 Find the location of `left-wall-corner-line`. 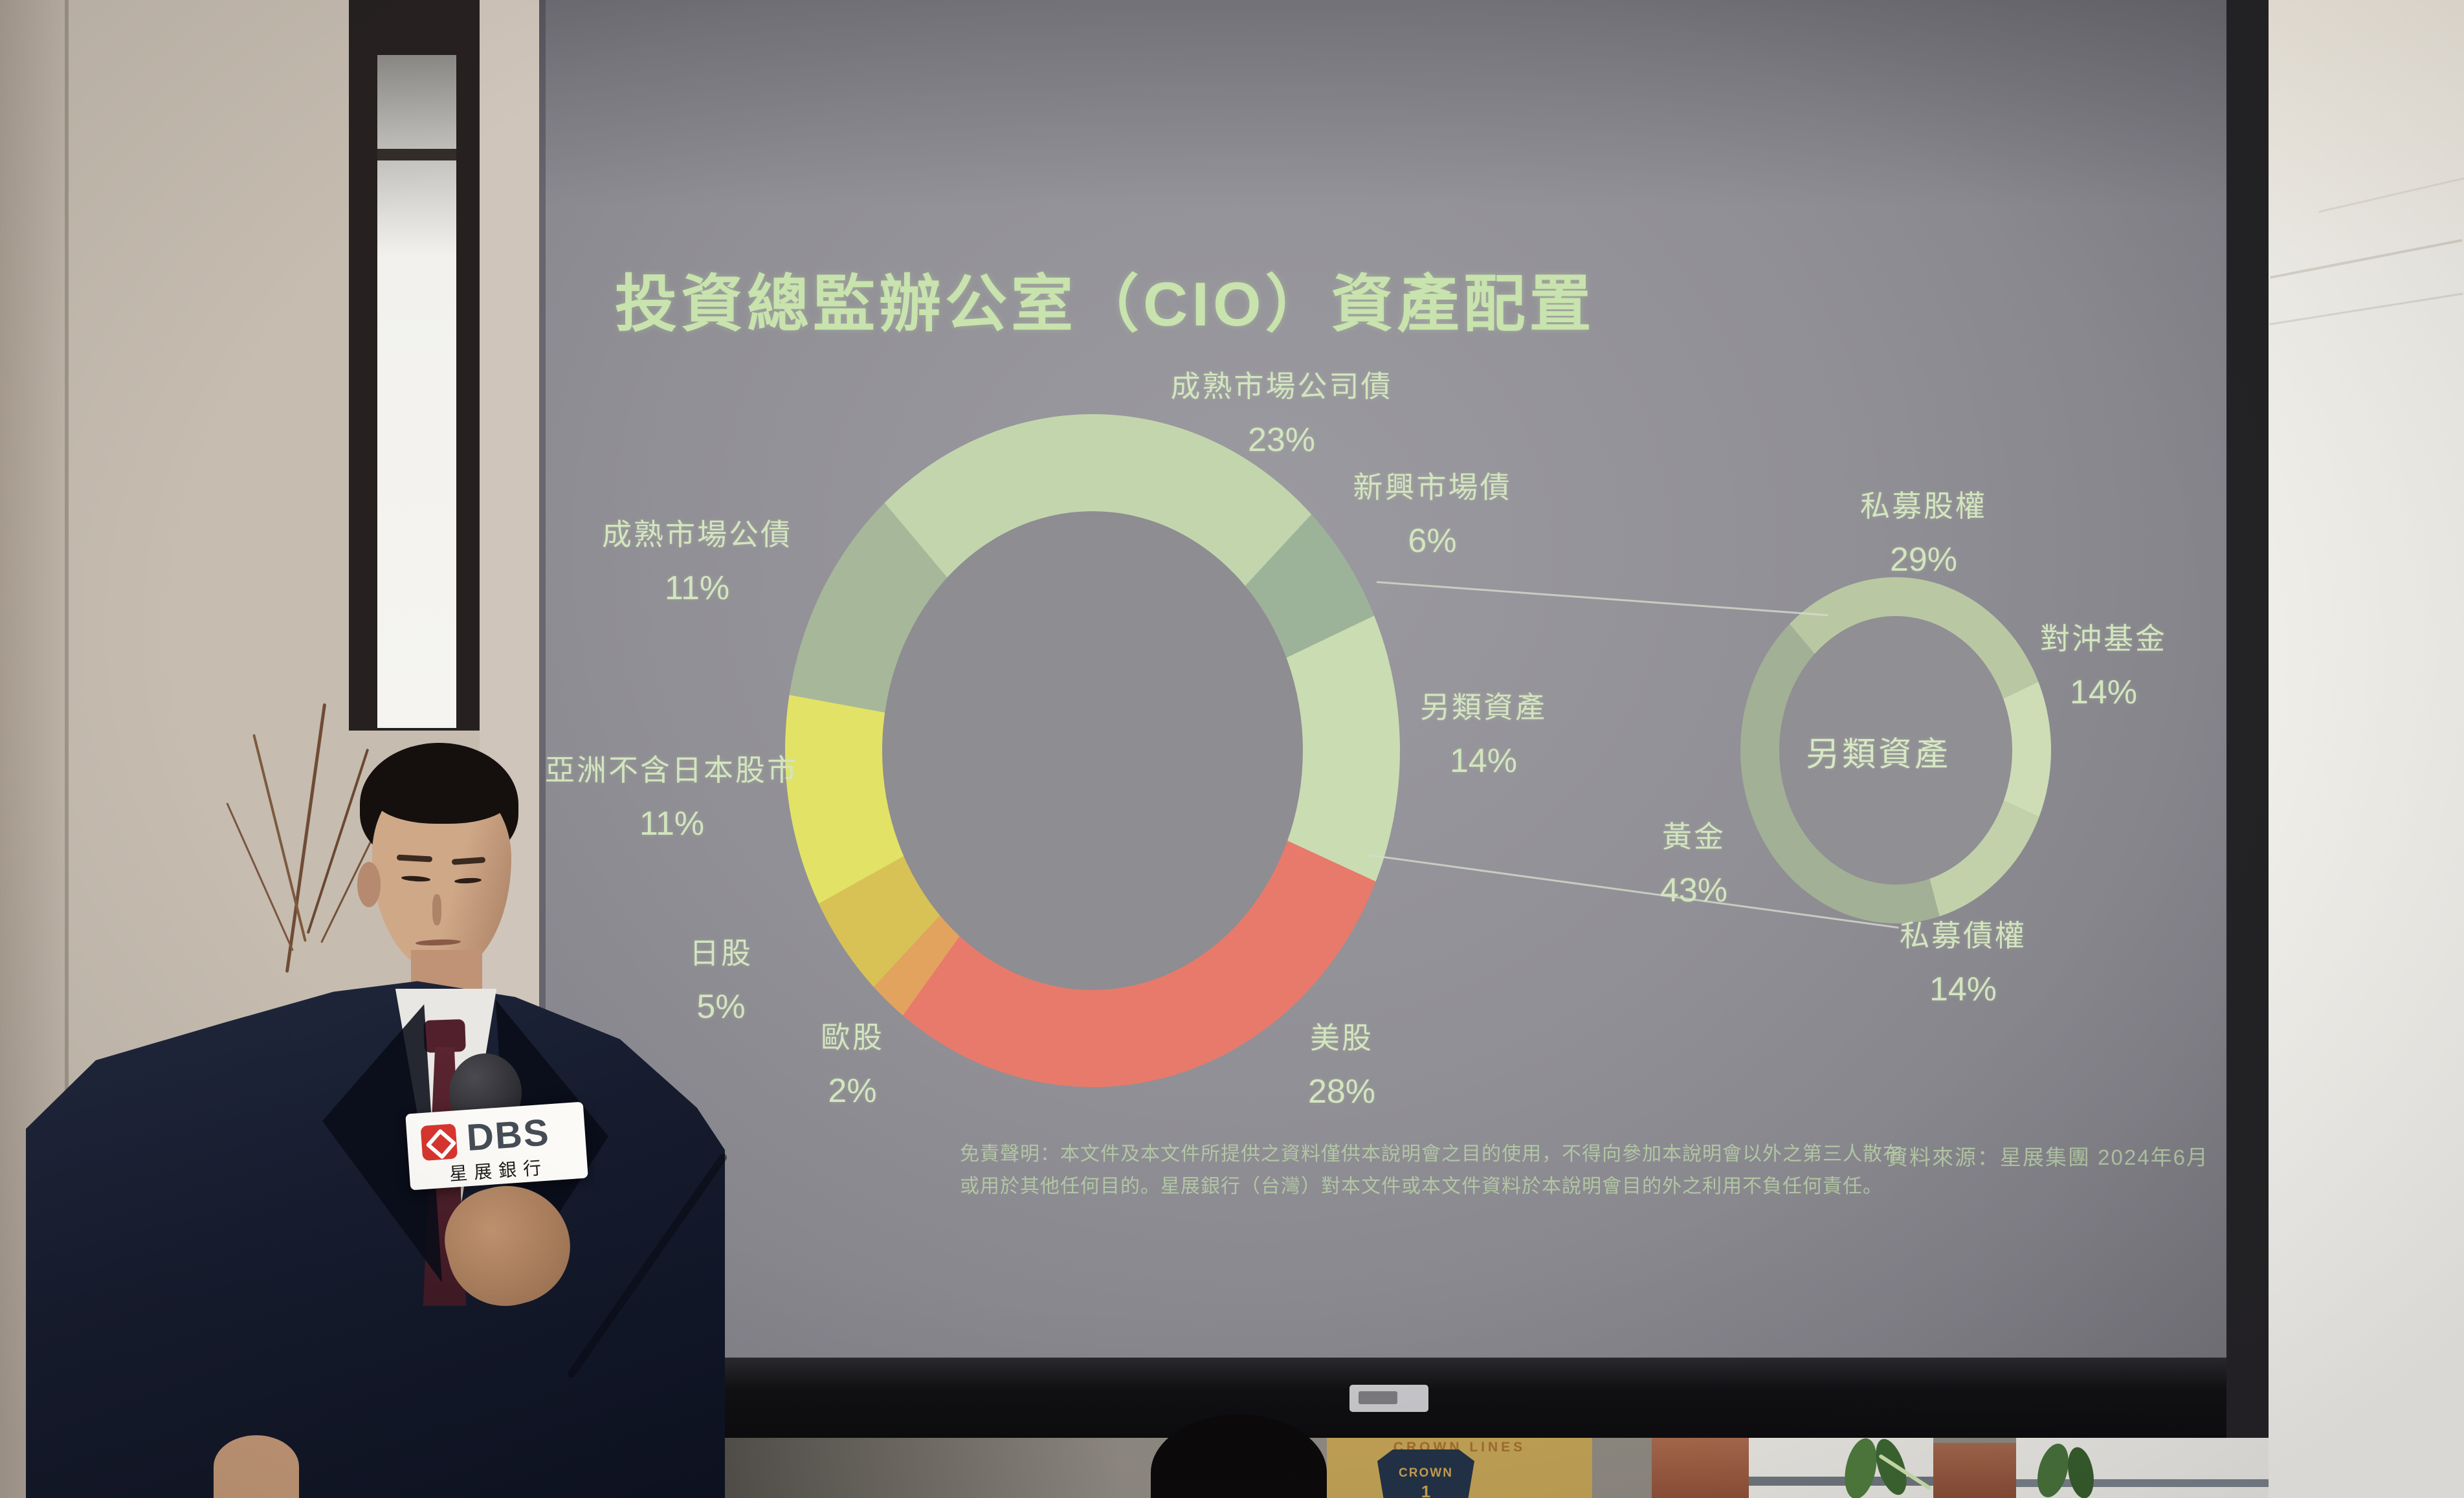

left-wall-corner-line is located at coordinates (67, 749).